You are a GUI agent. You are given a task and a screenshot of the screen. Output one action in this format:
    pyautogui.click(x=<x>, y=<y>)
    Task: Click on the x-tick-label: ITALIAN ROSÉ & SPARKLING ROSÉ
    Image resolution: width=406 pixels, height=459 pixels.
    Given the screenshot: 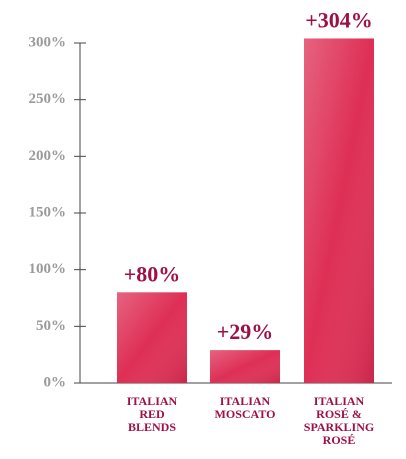 What is the action you would take?
    pyautogui.click(x=339, y=420)
    